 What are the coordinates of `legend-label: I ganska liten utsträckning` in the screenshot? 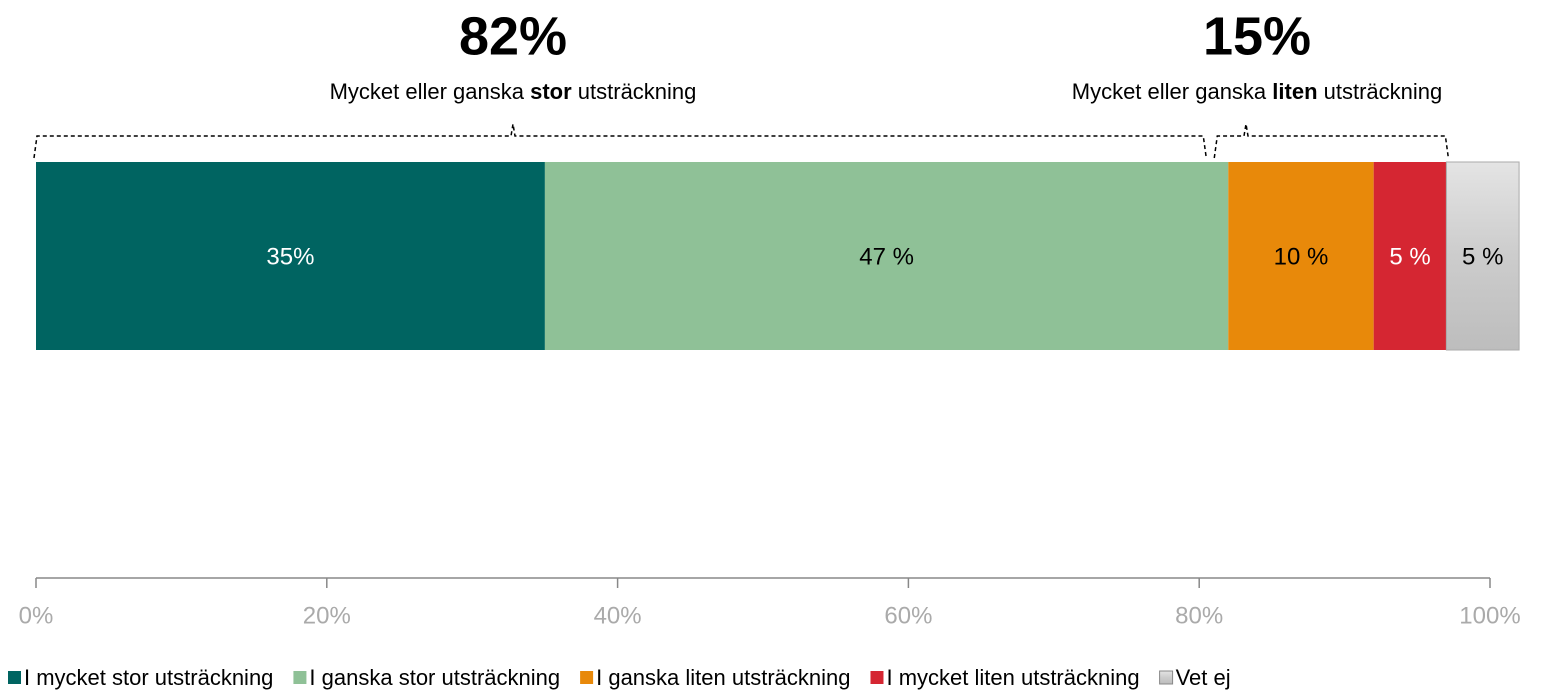 It's located at (723, 677).